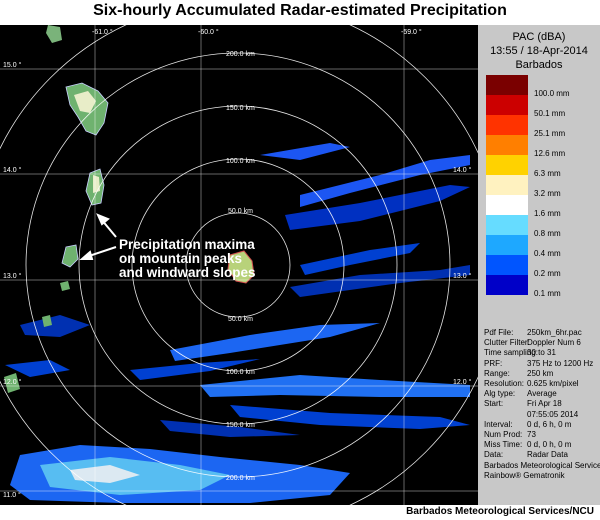  Describe the element at coordinates (504, 384) in the screenshot. I see `info-key: Resolution:` at that location.